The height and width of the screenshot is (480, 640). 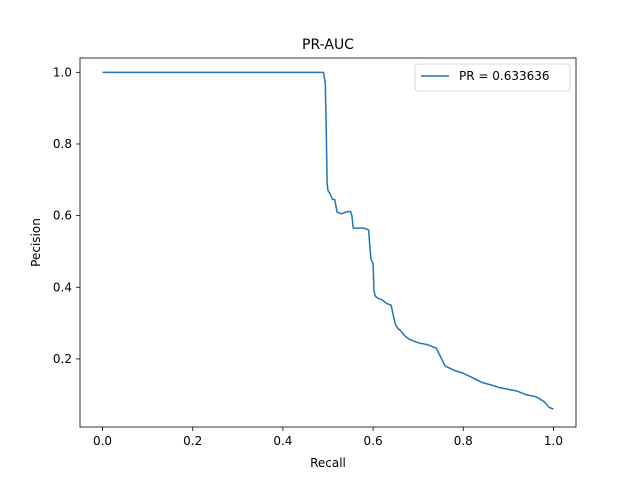 I want to click on x-tick-label: 0.2, so click(x=192, y=441).